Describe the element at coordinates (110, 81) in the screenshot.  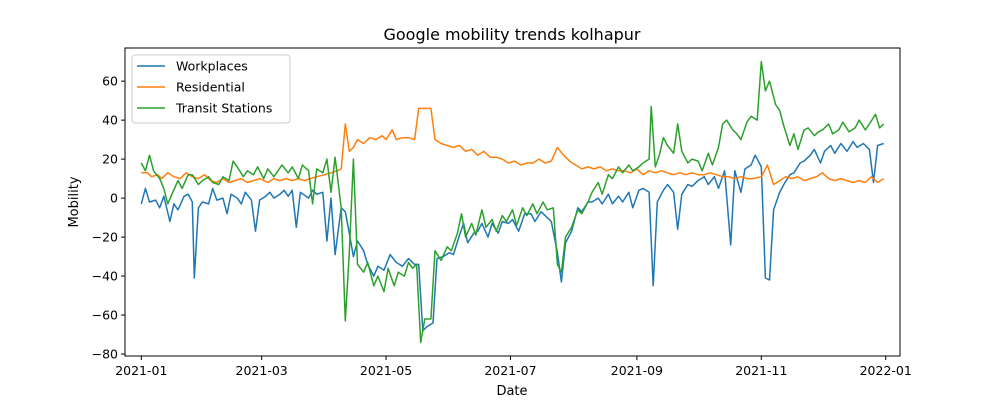
I see `y-tick-label: 60` at that location.